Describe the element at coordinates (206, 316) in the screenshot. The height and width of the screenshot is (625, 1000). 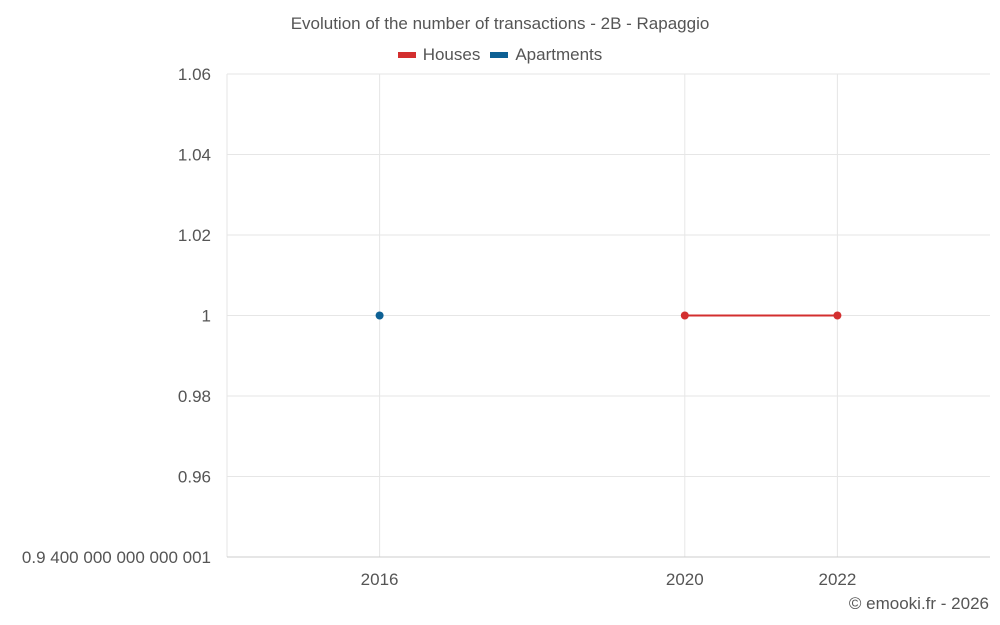
I see `y-tick-label: 1` at that location.